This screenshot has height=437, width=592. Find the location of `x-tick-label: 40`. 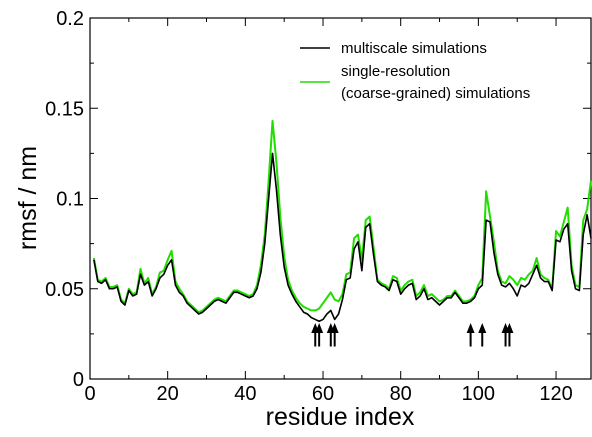

x-tick-label: 40 is located at coordinates (245, 394).